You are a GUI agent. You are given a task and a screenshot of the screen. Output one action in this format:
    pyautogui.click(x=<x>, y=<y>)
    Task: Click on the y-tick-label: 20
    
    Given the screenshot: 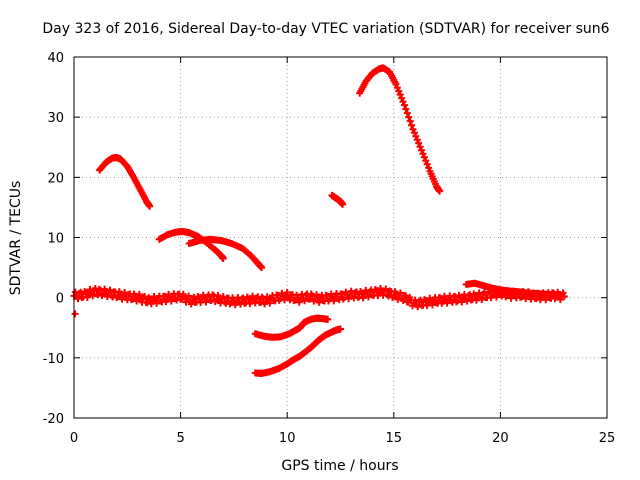 What is the action you would take?
    pyautogui.click(x=55, y=178)
    